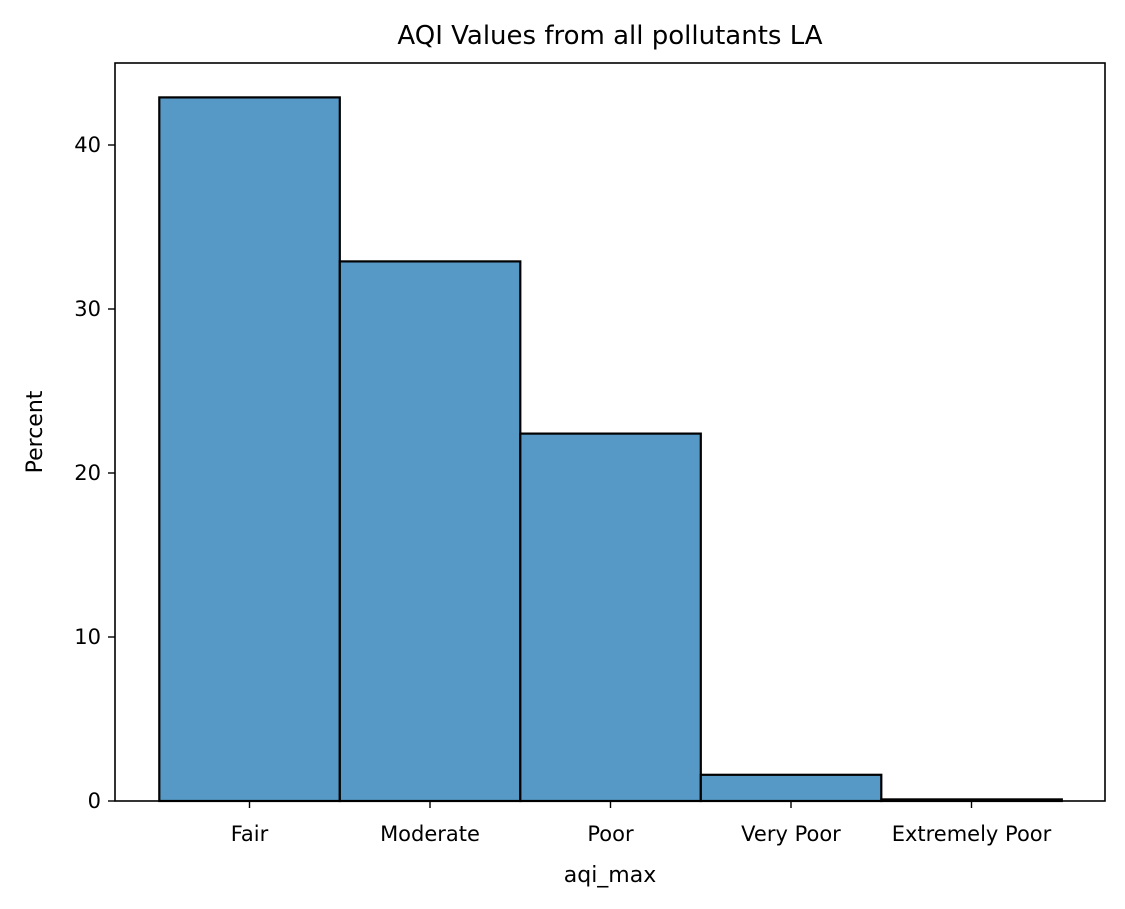  What do you see at coordinates (87, 145) in the screenshot?
I see `y-tick-label: 40` at bounding box center [87, 145].